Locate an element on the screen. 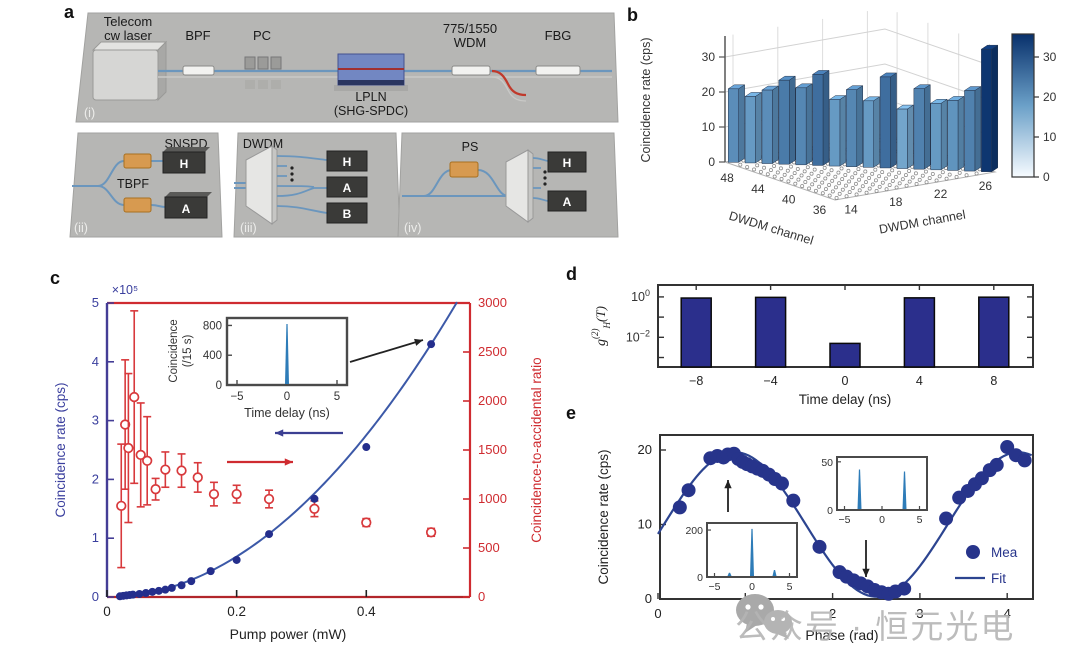 The width and height of the screenshot is (1078, 660). laser-top-face is located at coordinates (129, 46).